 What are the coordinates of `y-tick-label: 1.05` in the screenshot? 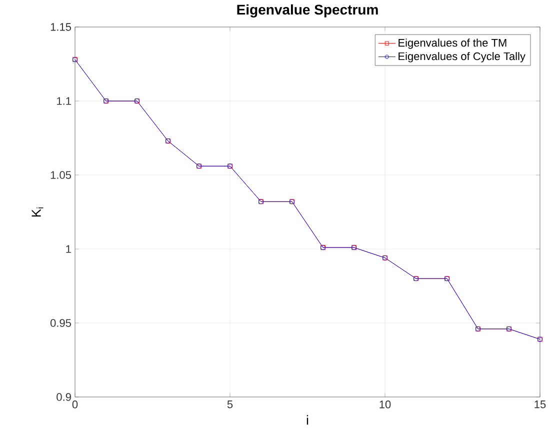 It's located at (60, 175).